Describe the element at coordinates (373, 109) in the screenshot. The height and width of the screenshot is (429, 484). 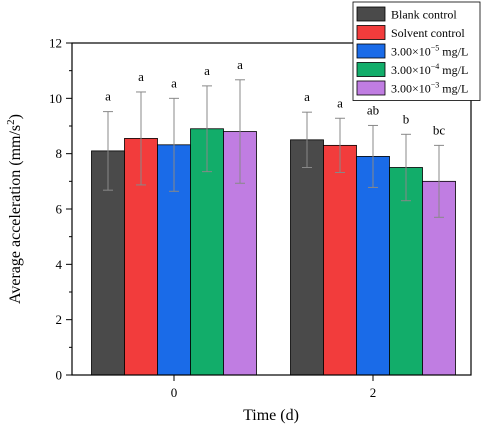
I see `significance-label: ab` at that location.